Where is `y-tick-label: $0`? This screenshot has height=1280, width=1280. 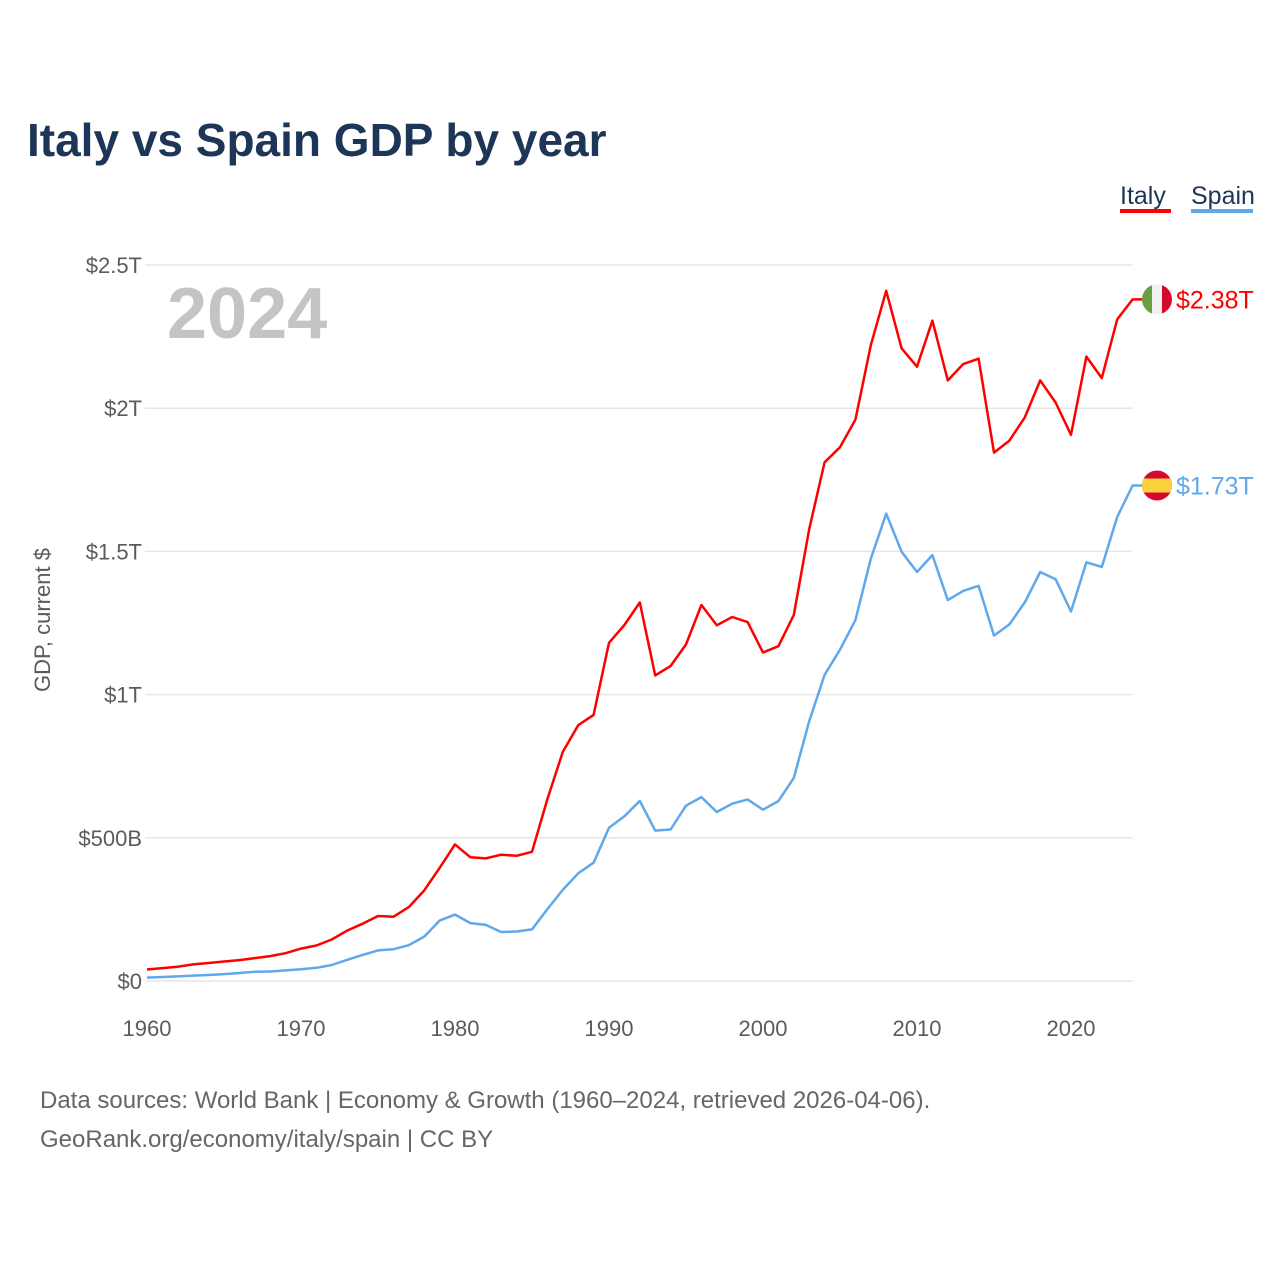
y-tick-label: $0 is located at coordinates (130, 981).